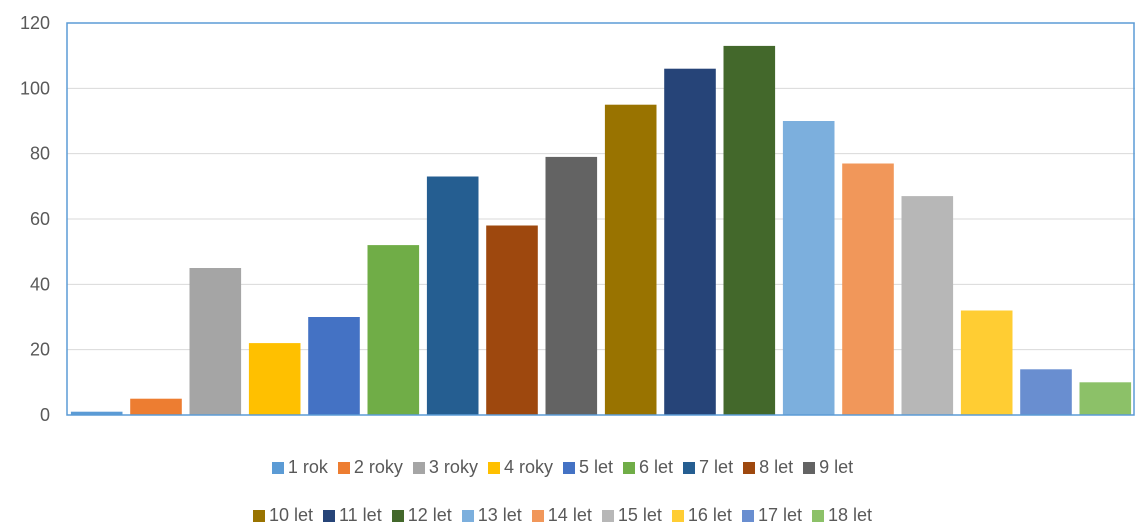 Image resolution: width=1135 pixels, height=526 pixels. Describe the element at coordinates (35, 88) in the screenshot. I see `y-tick-label: 100` at that location.